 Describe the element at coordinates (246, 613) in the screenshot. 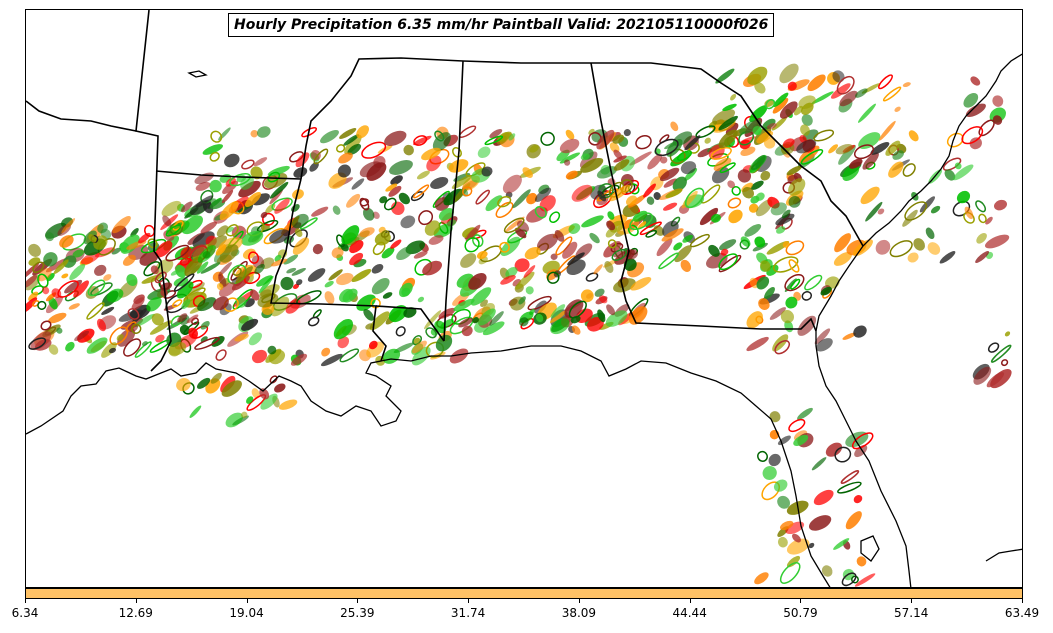

I see `colorbar-tick-label: 19.04` at that location.